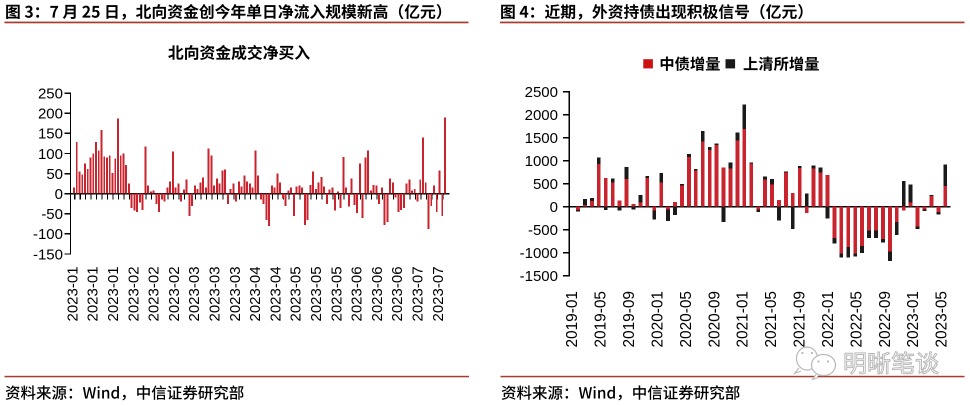 Image resolution: width=970 pixels, height=406 pixels. I want to click on svg-text: 250, so click(50, 94).